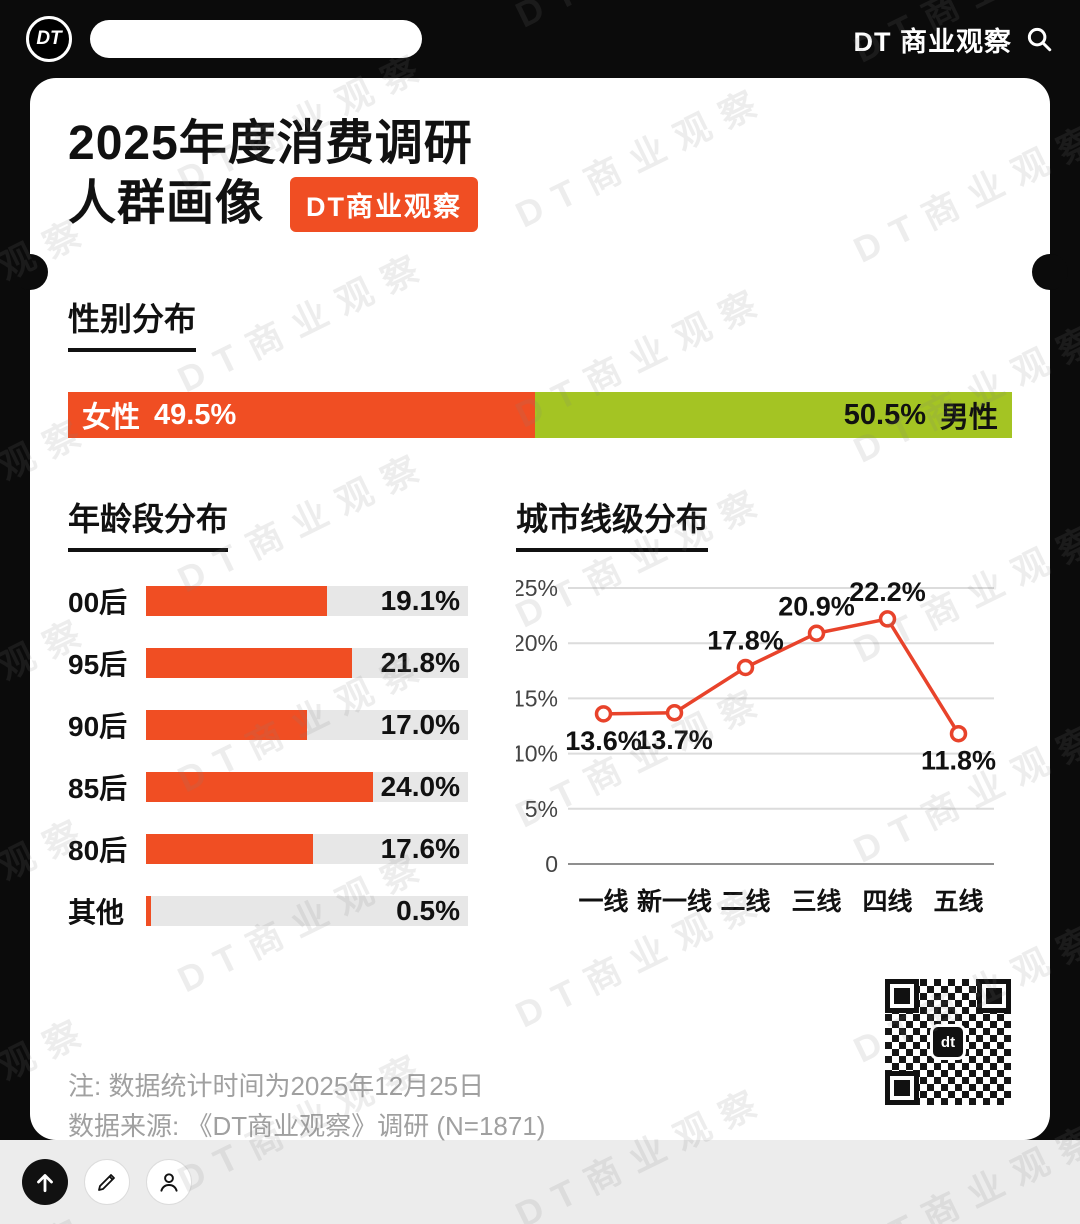 The image size is (1080, 1224). What do you see at coordinates (537, 698) in the screenshot?
I see `y-tick-label: 15%` at bounding box center [537, 698].